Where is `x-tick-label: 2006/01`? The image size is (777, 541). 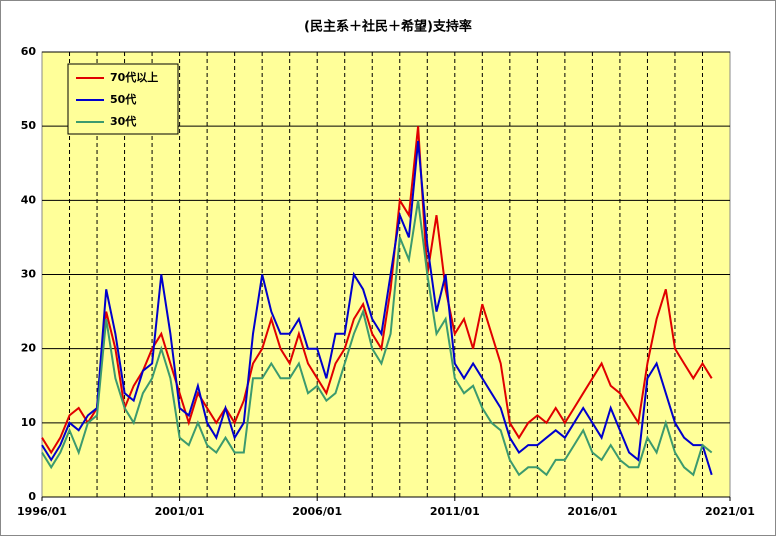
x-tick-label: 2006/01 is located at coordinates (317, 511).